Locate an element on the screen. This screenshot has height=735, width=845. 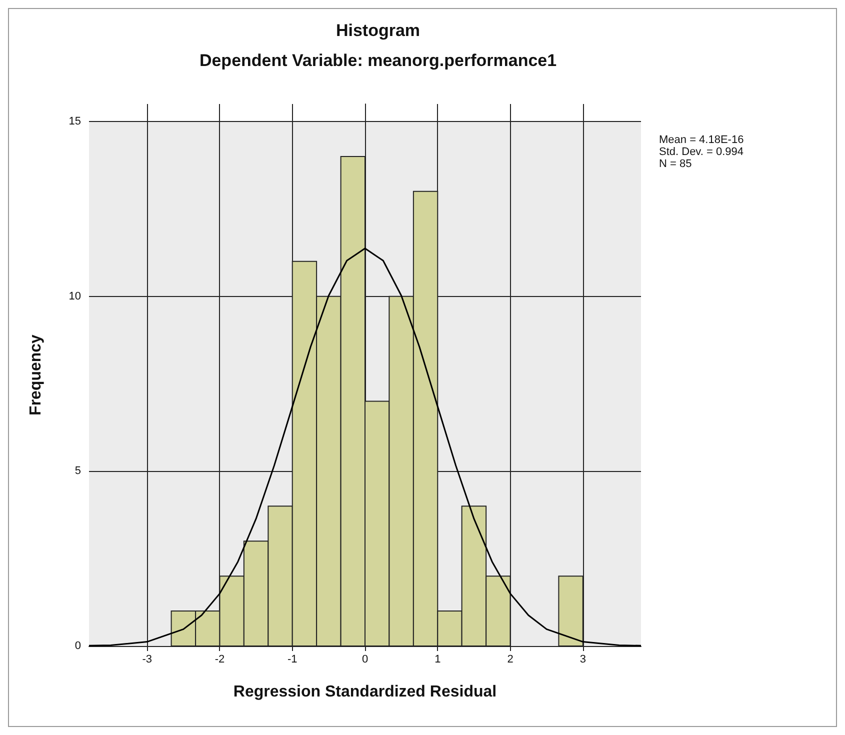
chart-title: Histogram is located at coordinates (378, 30).